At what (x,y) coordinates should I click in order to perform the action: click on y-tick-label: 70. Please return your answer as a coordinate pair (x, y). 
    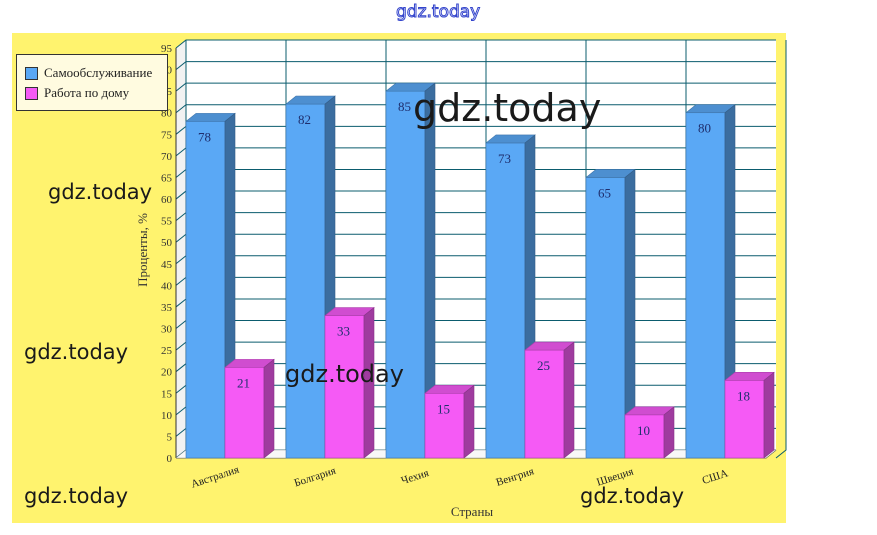
    Looking at the image, I should click on (167, 157).